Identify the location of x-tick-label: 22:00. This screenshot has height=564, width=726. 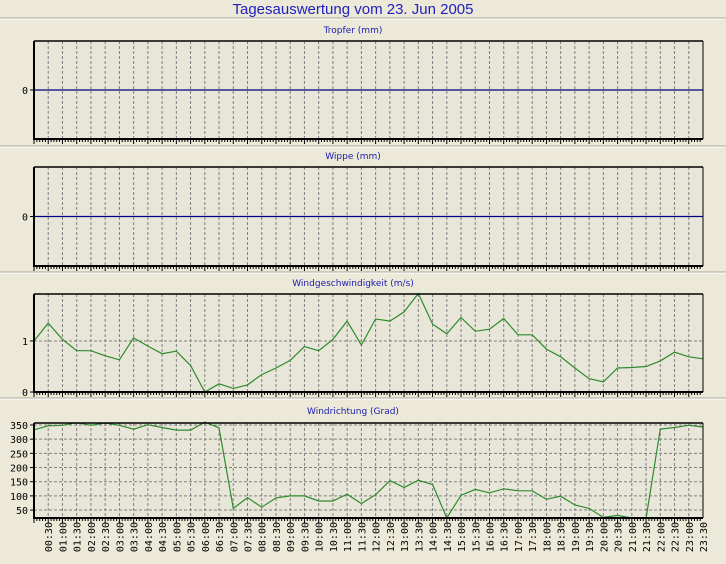
(661, 537).